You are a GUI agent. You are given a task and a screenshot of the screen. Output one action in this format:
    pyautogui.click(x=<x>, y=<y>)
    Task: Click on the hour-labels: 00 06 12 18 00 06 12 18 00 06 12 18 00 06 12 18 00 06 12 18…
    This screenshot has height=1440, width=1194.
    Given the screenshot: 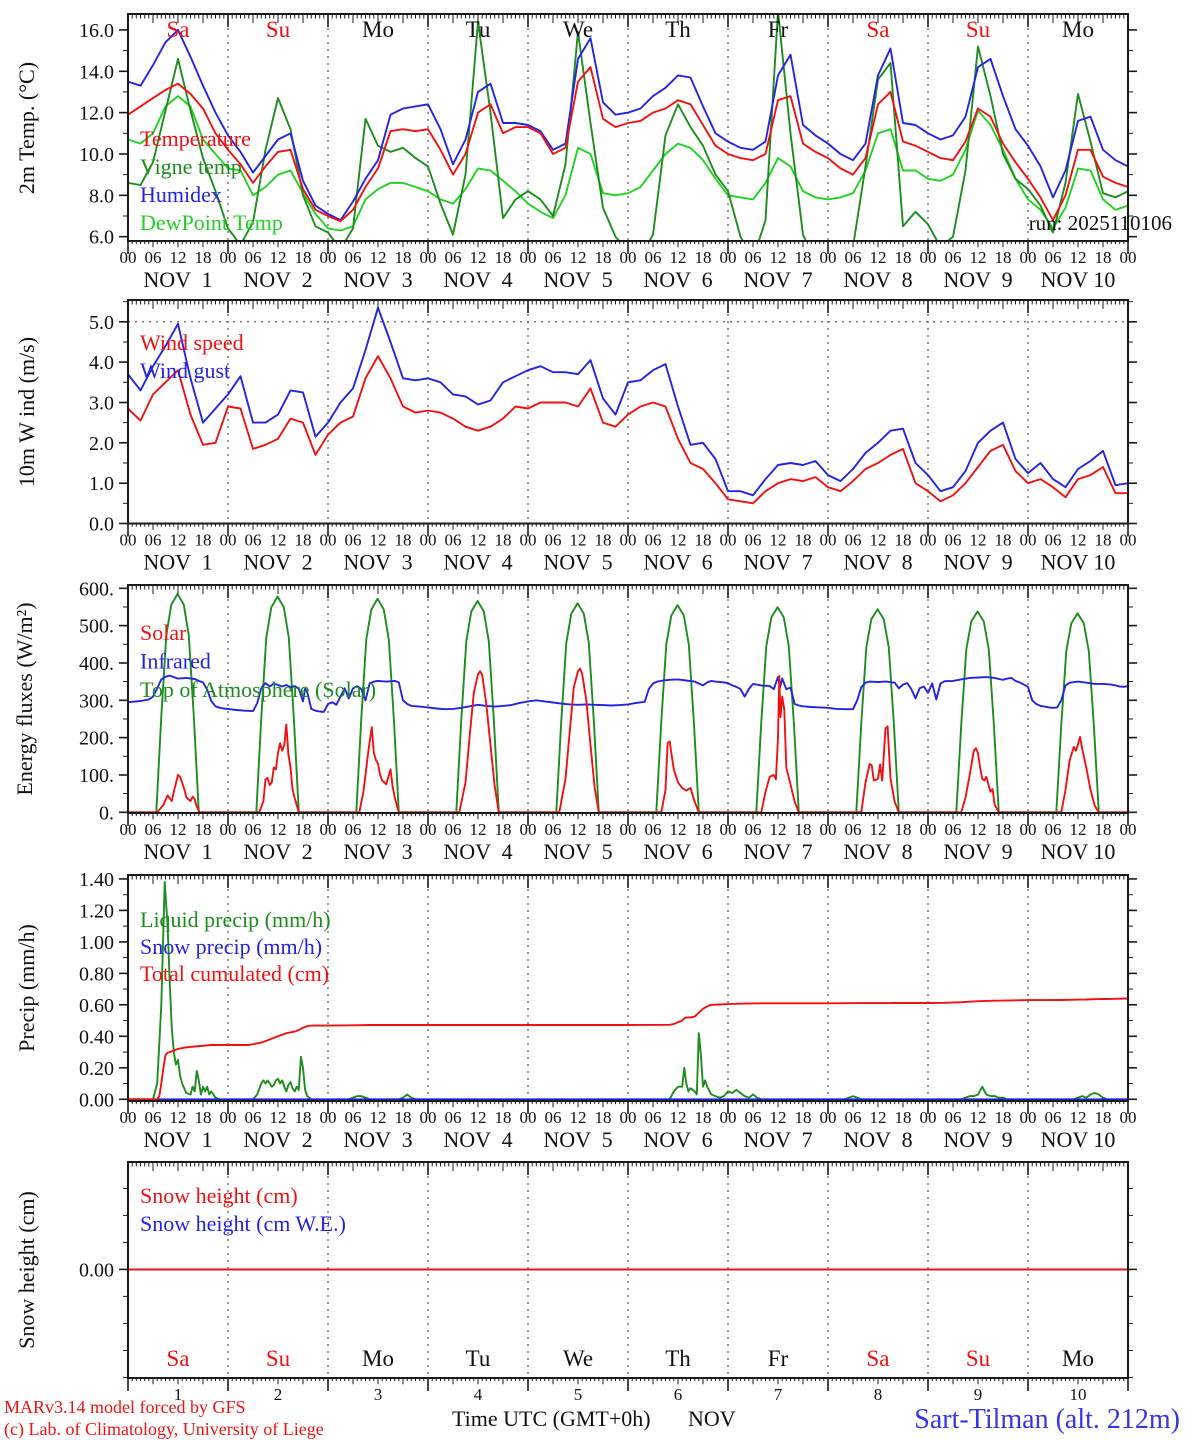 What is the action you would take?
    pyautogui.click(x=628, y=257)
    